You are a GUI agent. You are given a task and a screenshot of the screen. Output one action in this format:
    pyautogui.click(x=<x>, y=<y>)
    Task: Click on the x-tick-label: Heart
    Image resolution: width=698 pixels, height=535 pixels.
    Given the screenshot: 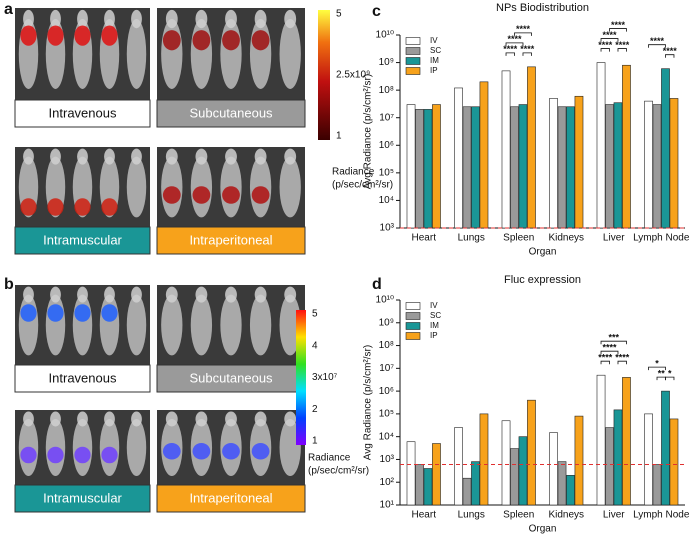 What is the action you would take?
    pyautogui.click(x=424, y=238)
    